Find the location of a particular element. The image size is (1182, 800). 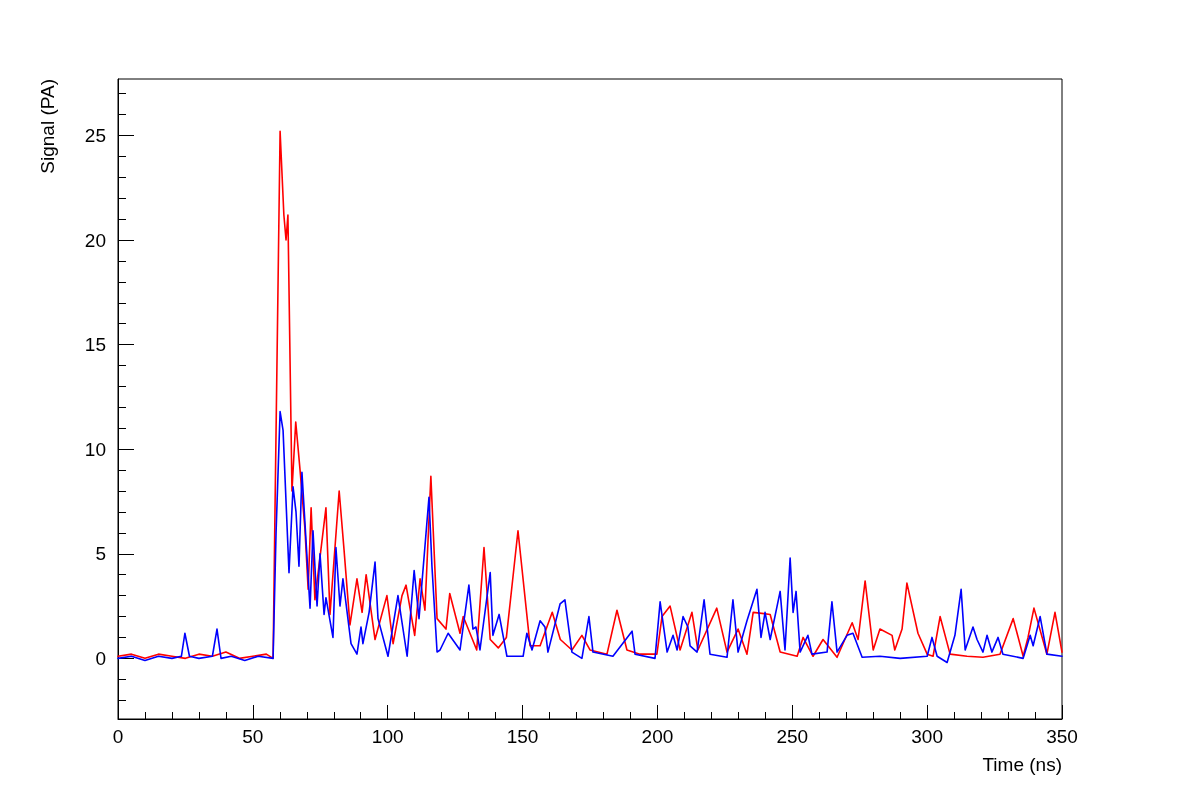

x-tick-label: 300 is located at coordinates (927, 736).